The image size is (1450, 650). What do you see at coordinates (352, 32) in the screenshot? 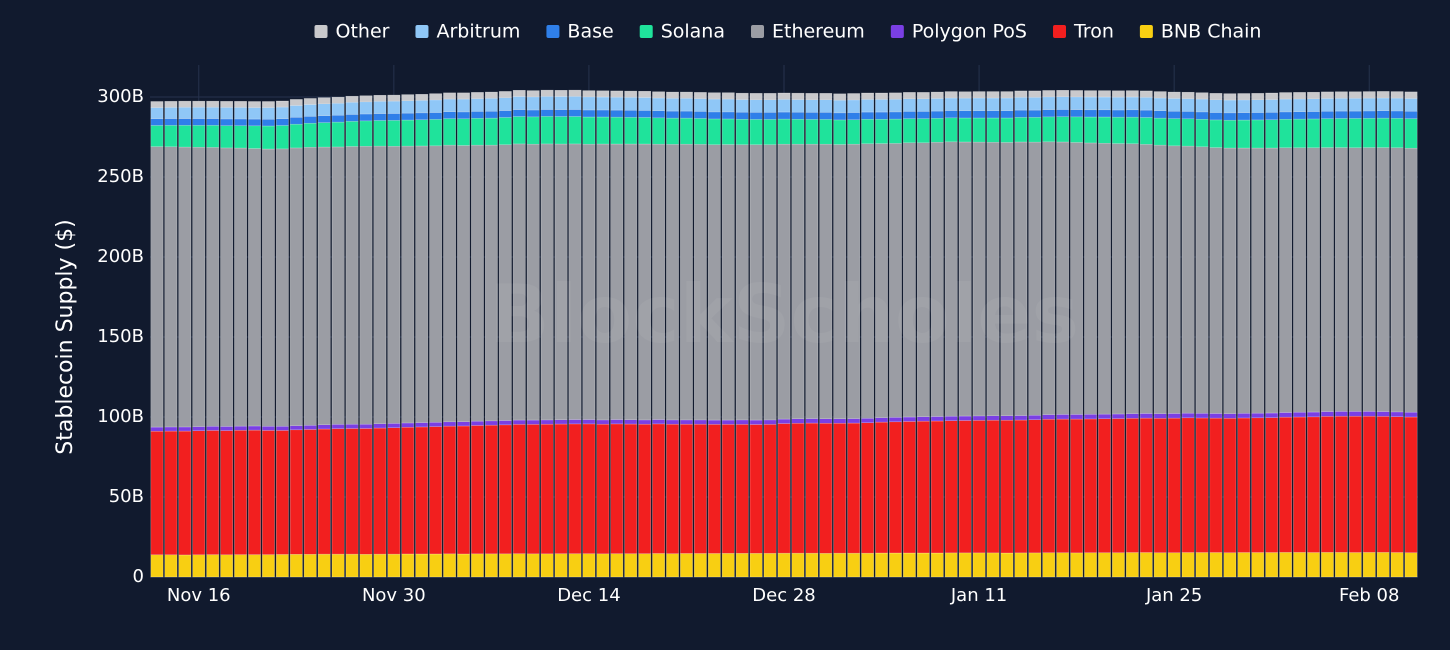
I see `legend-item: Other` at bounding box center [352, 32].